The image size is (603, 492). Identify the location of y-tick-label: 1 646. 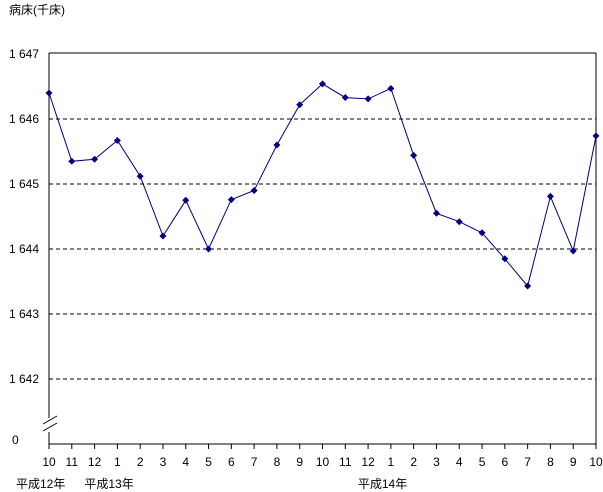
(24, 119).